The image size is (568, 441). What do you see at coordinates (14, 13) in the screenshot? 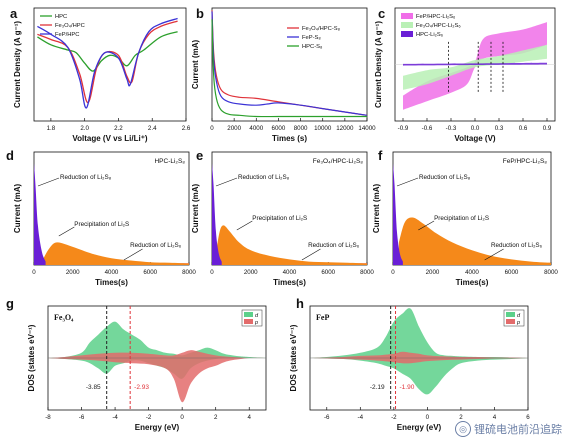
I see `panel-letter: a` at bounding box center [14, 13].